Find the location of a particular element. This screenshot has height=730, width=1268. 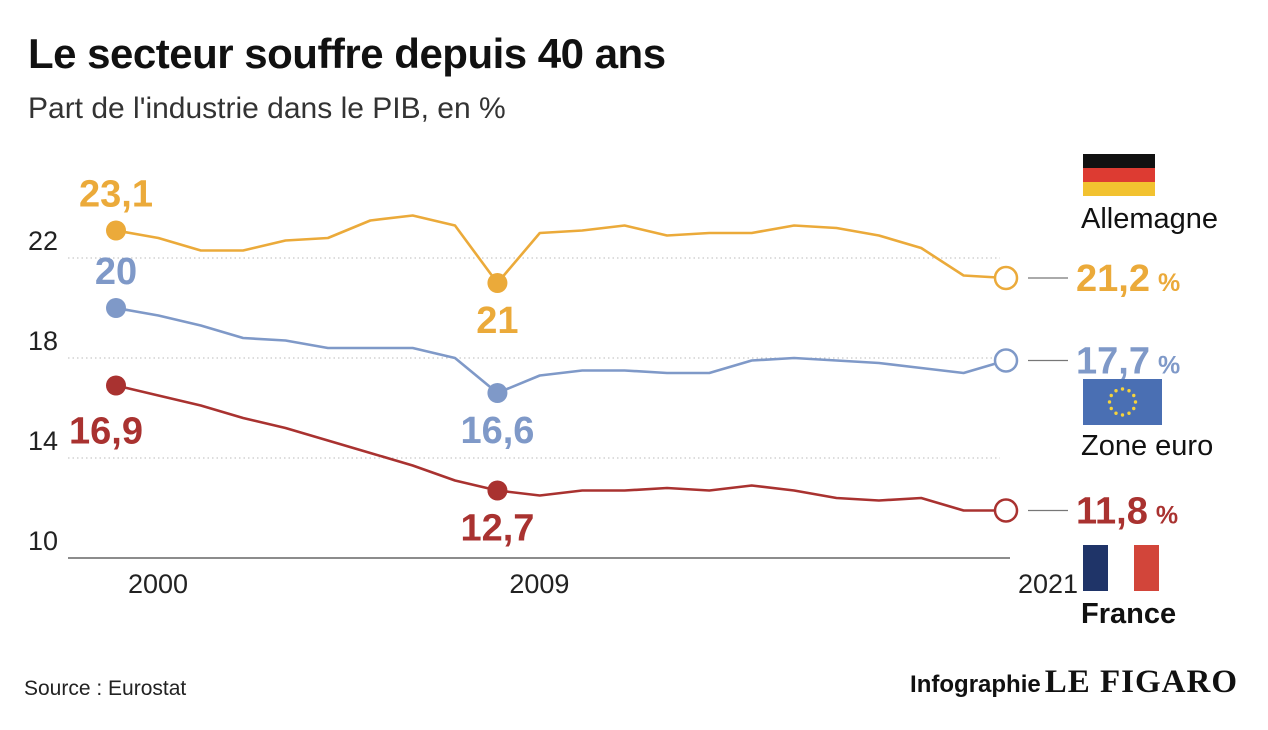

le-figaro-logo: LE FIGARO is located at coordinates (1141, 682).